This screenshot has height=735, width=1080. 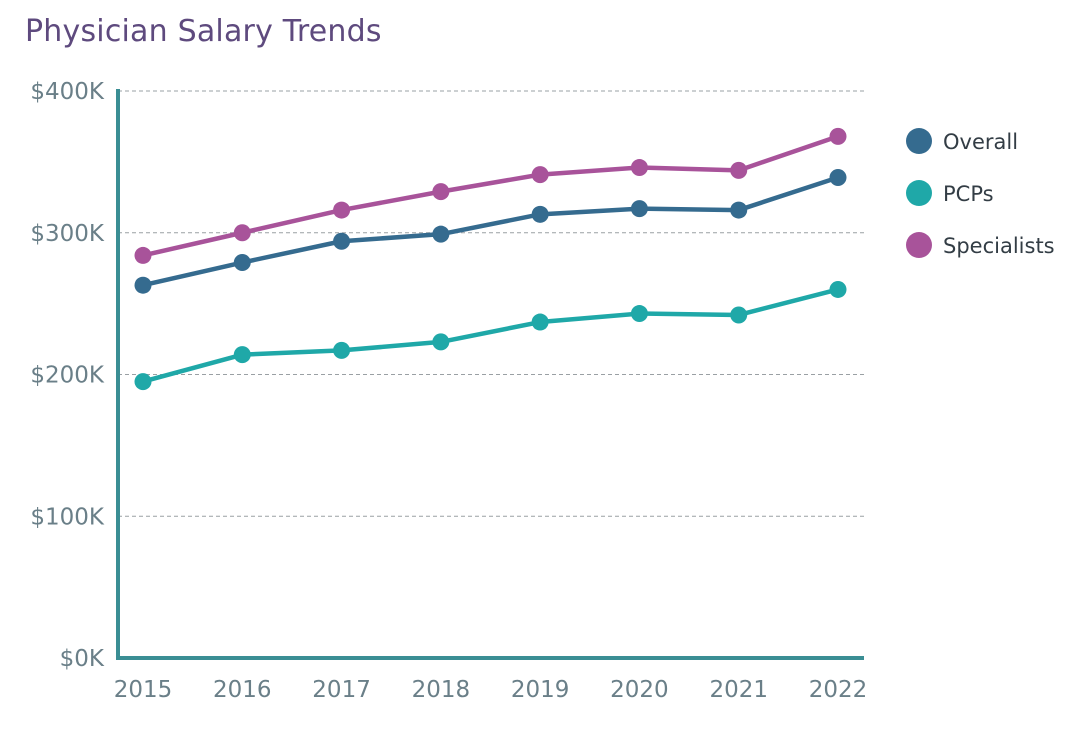 What do you see at coordinates (540, 690) in the screenshot?
I see `x-tick-label: 2019` at bounding box center [540, 690].